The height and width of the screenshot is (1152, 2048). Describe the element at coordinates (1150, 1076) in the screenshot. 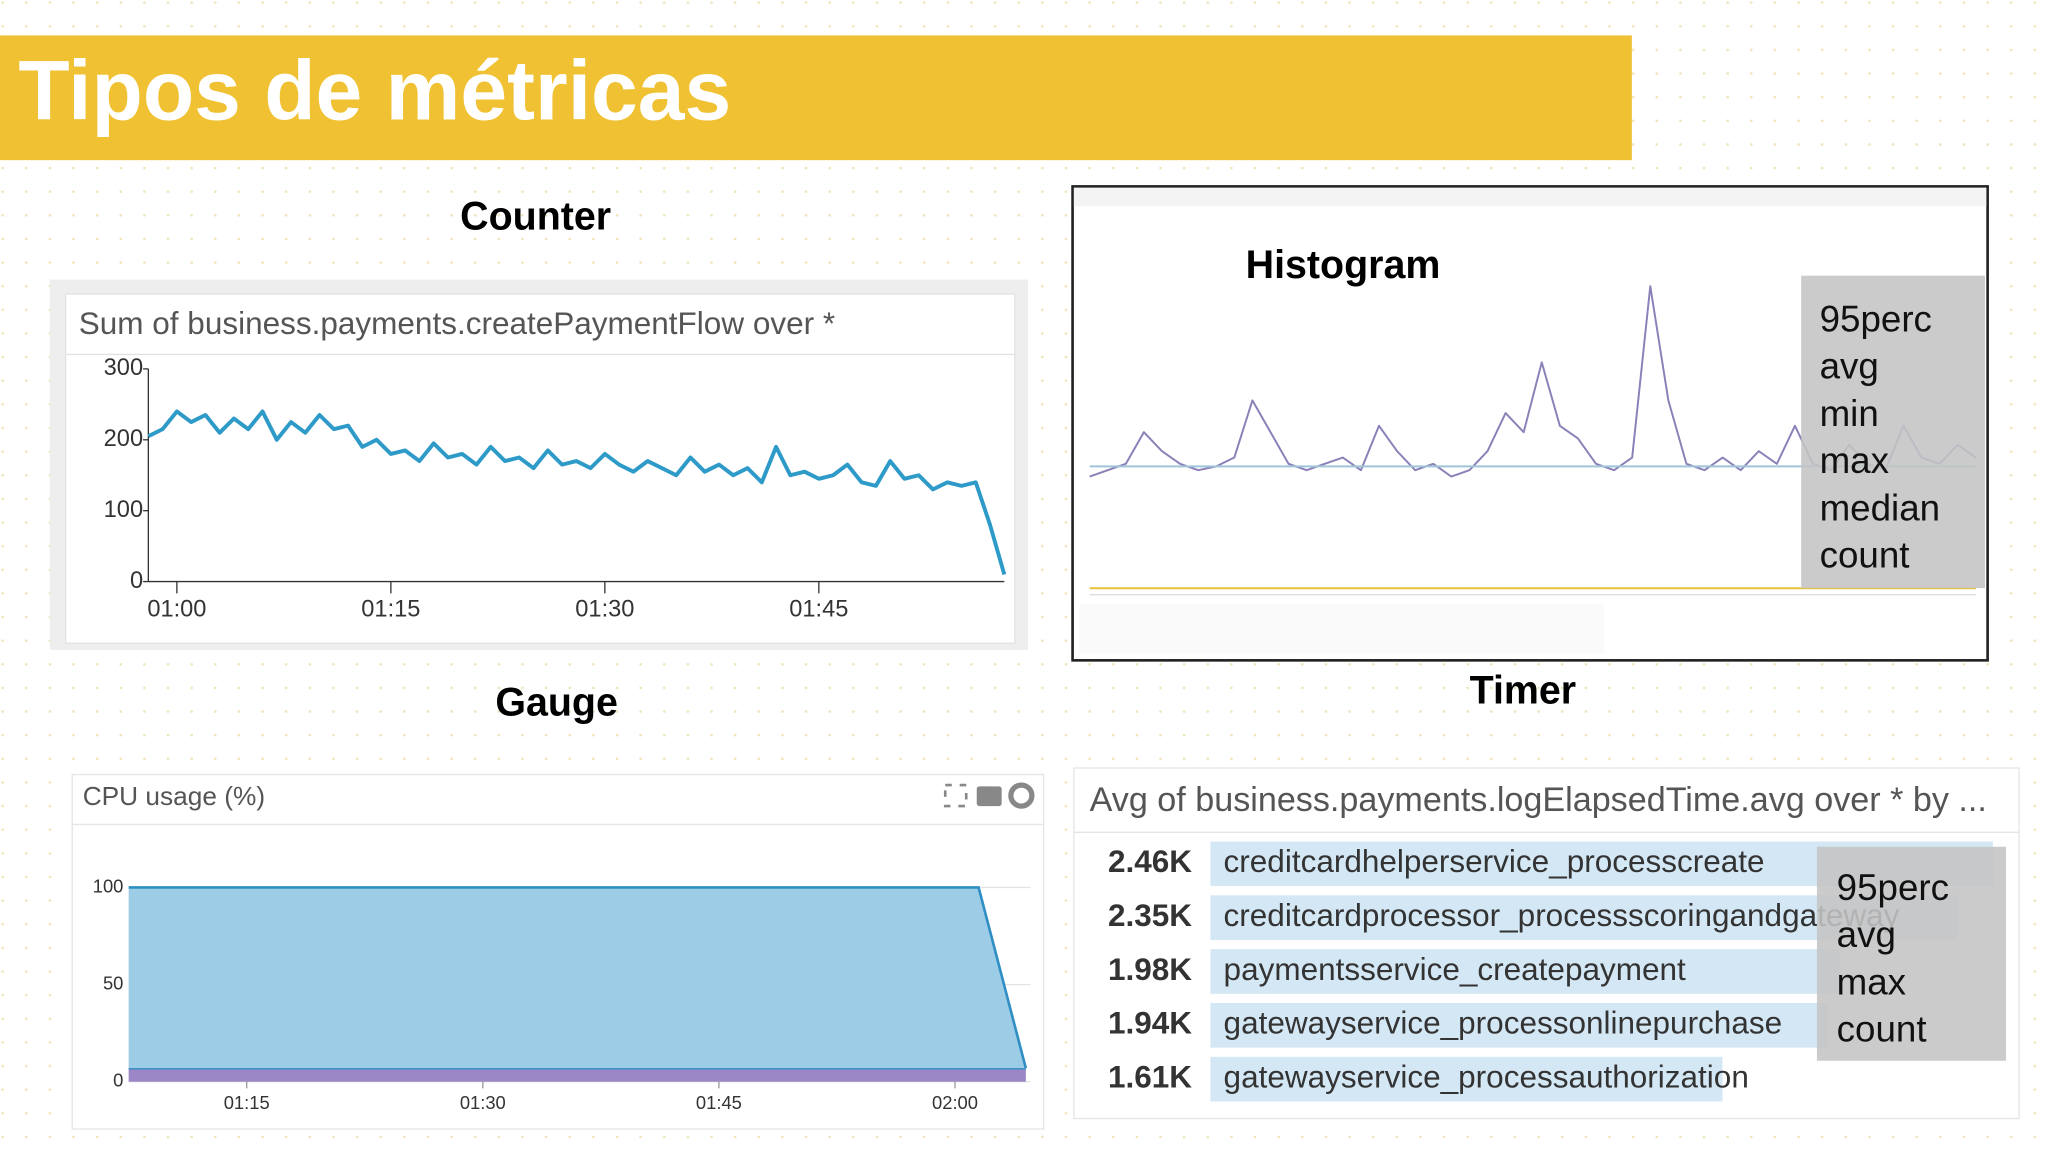

I see `value-label: 1.61K` at that location.